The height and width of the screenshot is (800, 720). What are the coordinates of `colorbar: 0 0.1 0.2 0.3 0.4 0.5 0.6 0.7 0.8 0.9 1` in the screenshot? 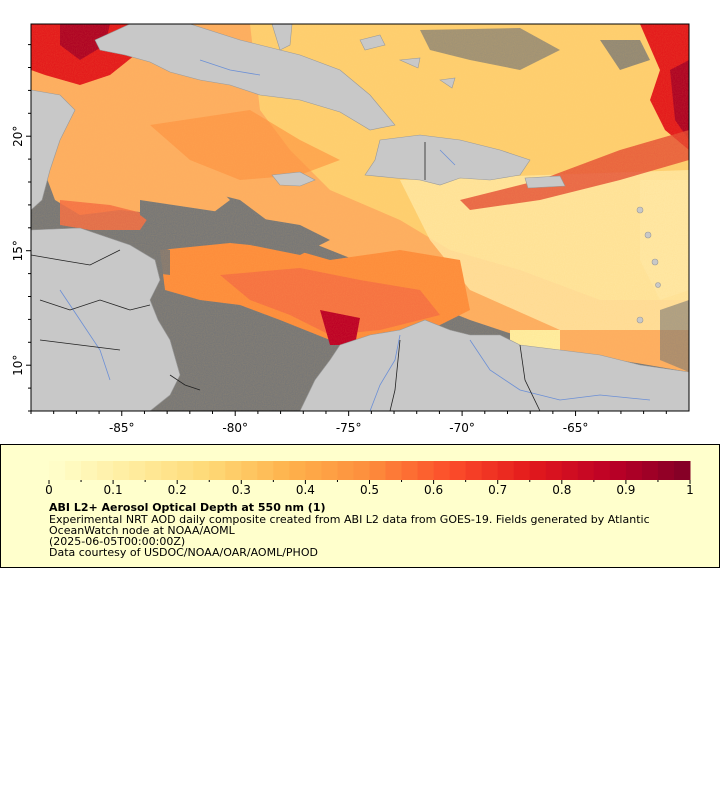 It's located at (369, 479).